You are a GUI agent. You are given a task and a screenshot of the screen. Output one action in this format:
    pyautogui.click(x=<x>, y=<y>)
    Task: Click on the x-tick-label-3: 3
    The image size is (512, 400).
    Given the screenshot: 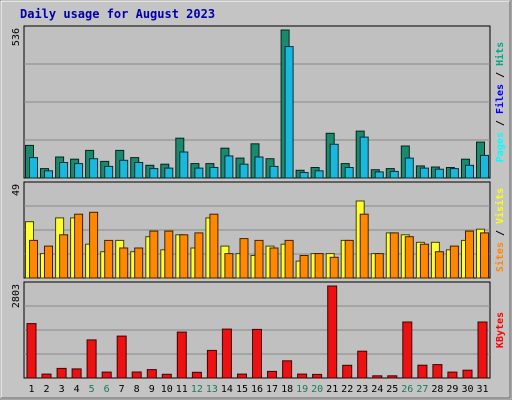 What is the action you would take?
    pyautogui.click(x=62, y=389)
    